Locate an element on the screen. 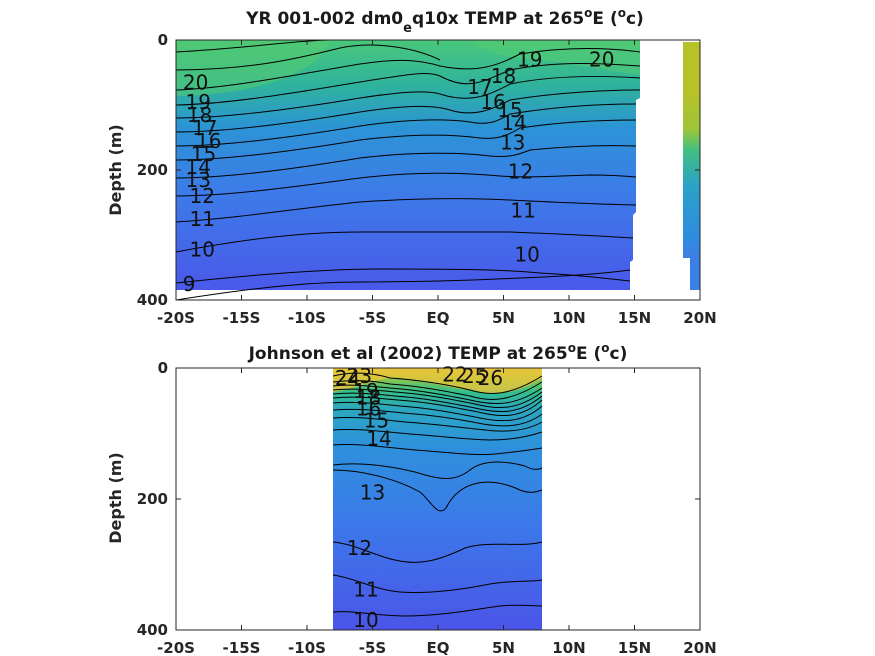 The width and height of the screenshot is (875, 656). bottom-x-tick-label: -20S is located at coordinates (176, 647).